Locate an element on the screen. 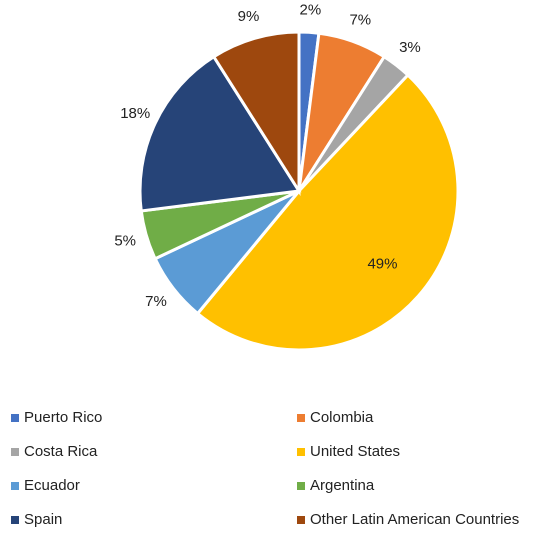 This screenshot has height=535, width=550. data-label: 49% is located at coordinates (382, 264).